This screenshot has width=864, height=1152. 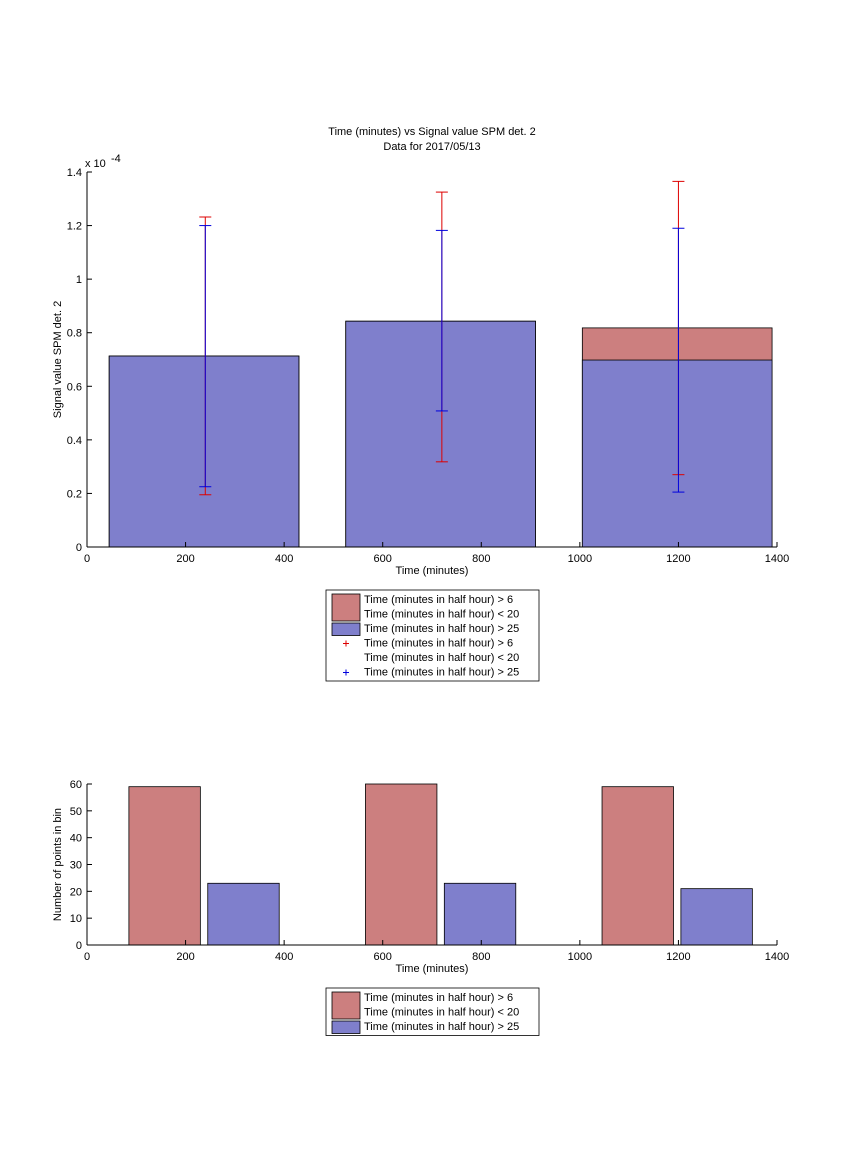 What do you see at coordinates (346, 629) in the screenshot?
I see `signal-legend-swatch-blue` at bounding box center [346, 629].